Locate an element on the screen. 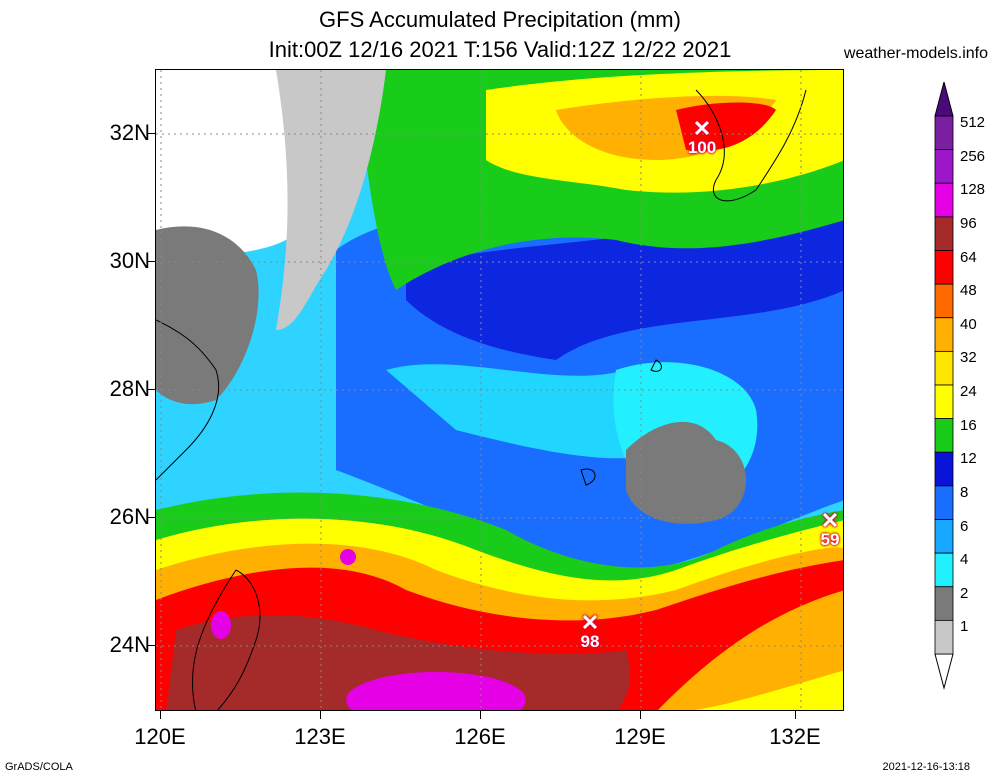  map-title: GFS Accumulated Precipitation (mm) is located at coordinates (500, 19).